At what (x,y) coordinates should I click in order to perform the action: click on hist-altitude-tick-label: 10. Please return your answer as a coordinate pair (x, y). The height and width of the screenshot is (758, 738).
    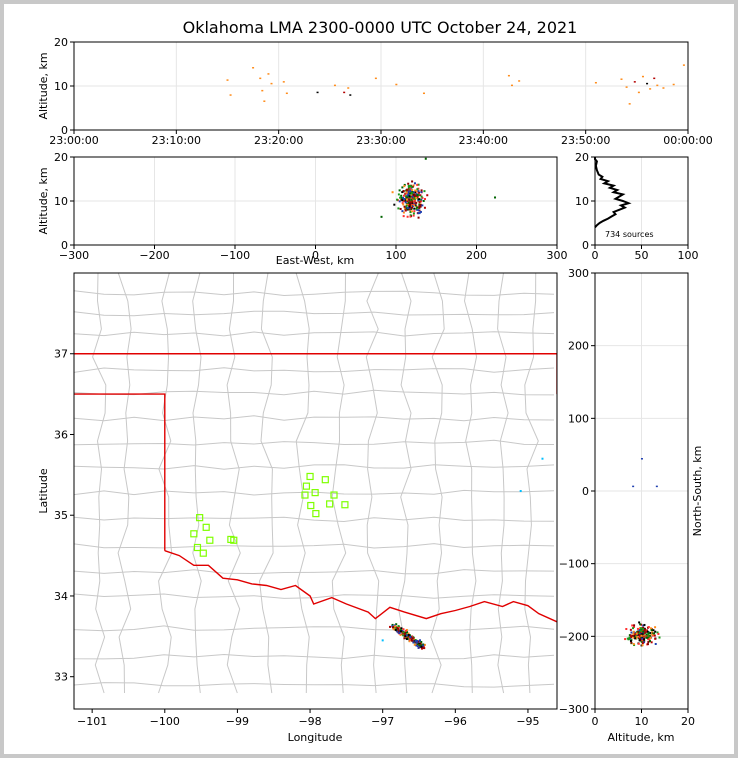
    Looking at the image, I should click on (582, 201).